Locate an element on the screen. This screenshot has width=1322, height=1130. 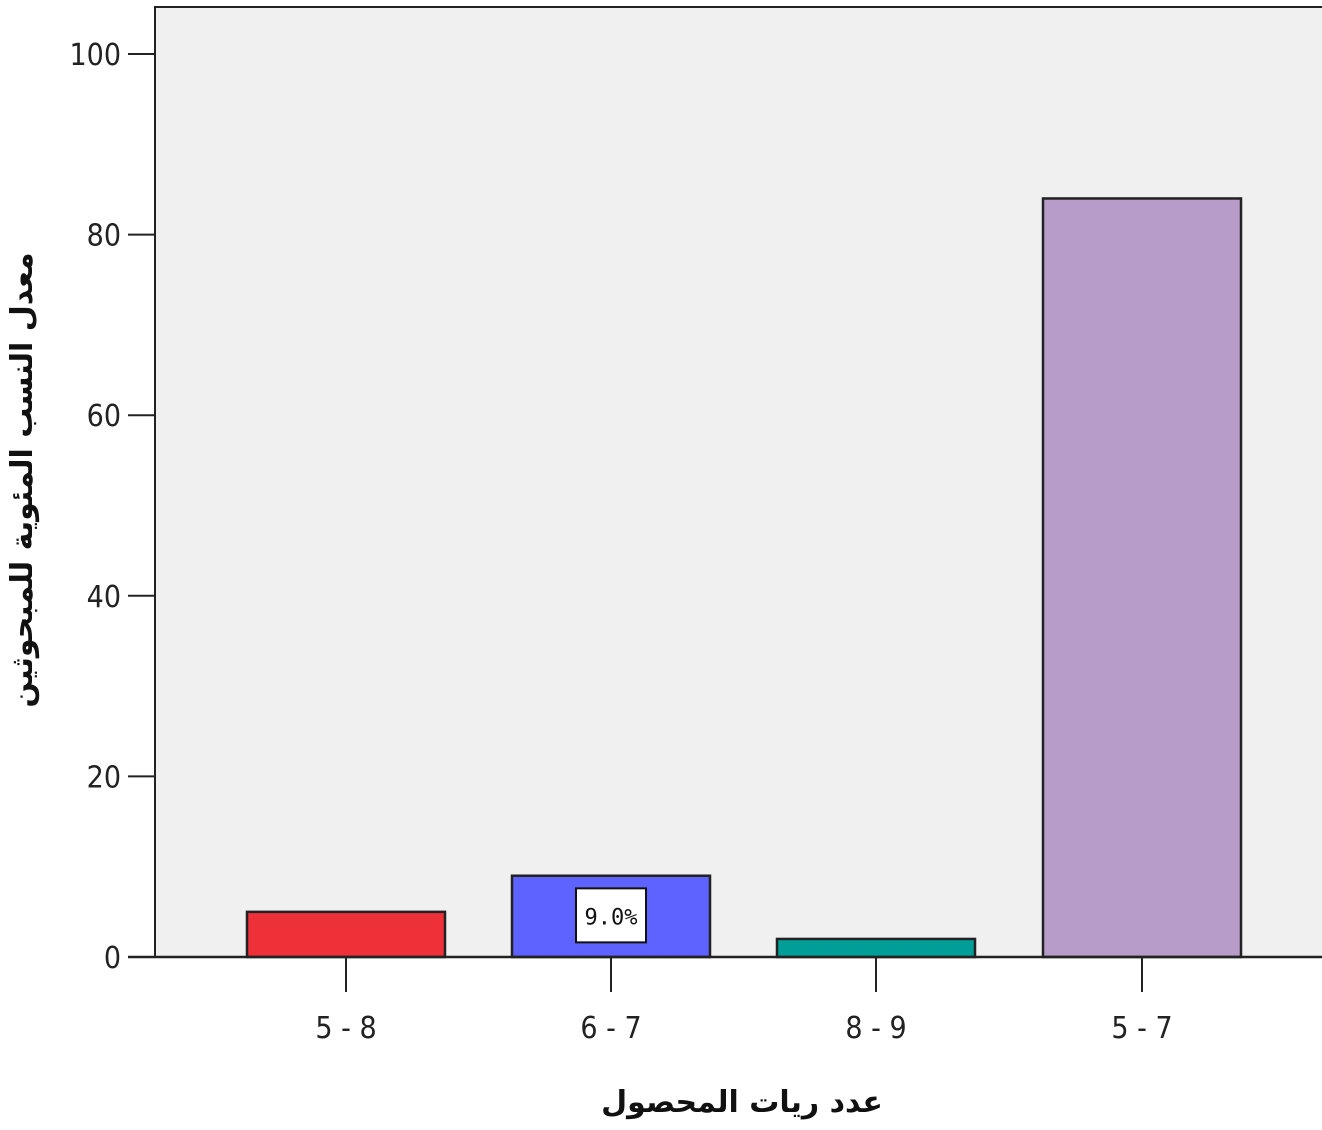
data-label: 9.0% is located at coordinates (611, 917).